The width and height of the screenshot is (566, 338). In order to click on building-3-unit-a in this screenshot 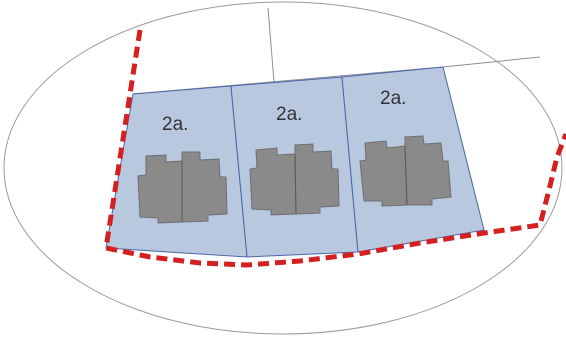, I will do `click(383, 173)`.